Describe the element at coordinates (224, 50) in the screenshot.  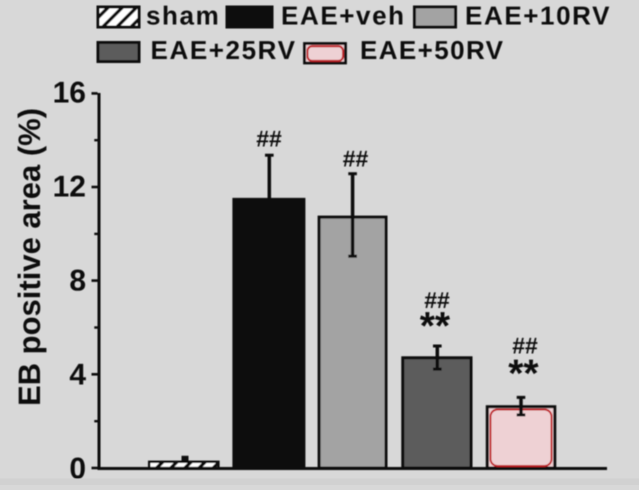
I see `svg-text: EAE+25RV` at that location.